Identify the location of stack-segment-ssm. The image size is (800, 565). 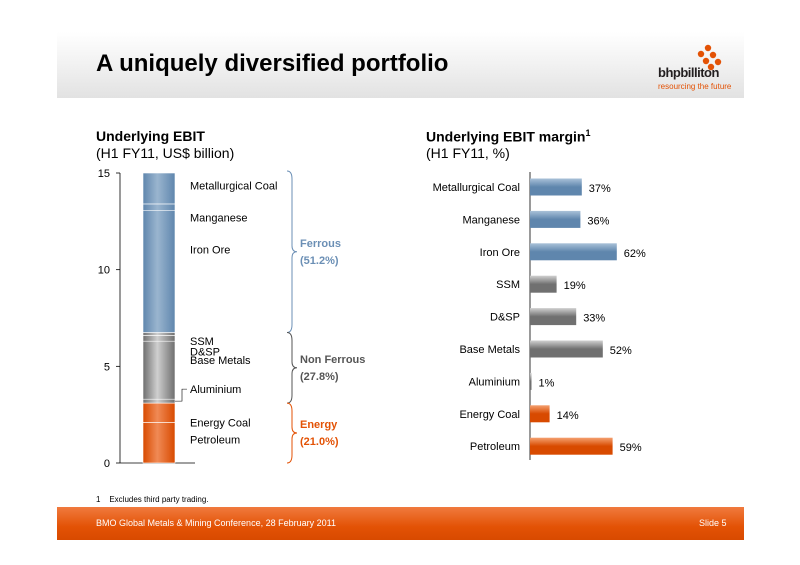
(159, 334).